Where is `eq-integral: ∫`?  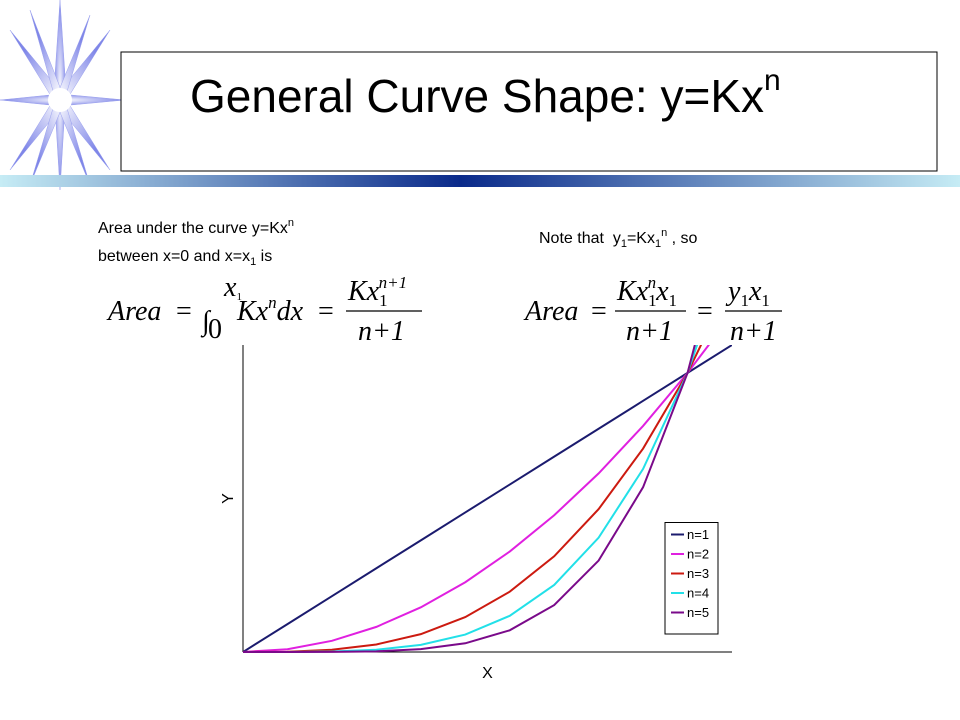 eq-integral: ∫ is located at coordinates (206, 322).